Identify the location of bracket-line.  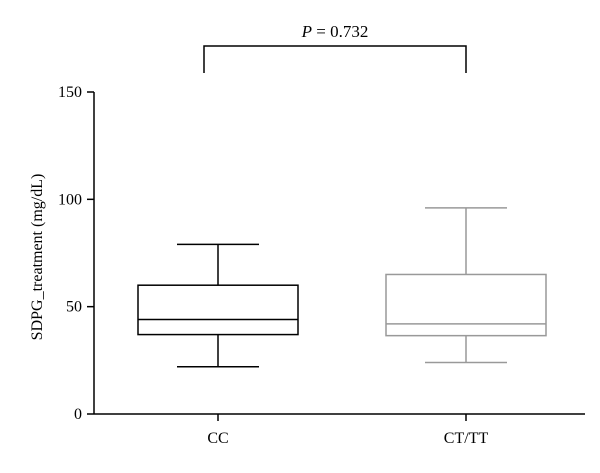
(335, 59).